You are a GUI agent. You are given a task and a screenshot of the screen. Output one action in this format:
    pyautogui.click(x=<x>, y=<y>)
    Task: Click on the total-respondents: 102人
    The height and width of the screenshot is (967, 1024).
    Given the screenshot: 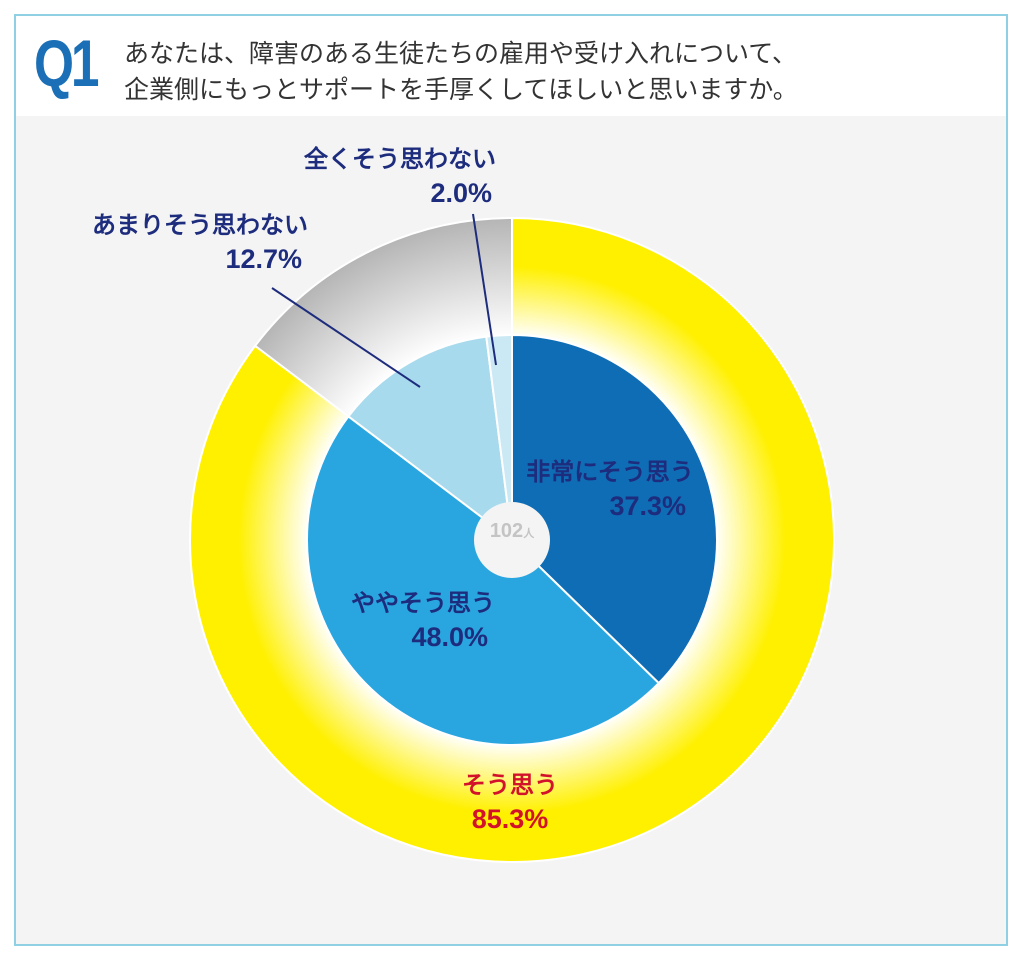 What is the action you would take?
    pyautogui.click(x=512, y=531)
    